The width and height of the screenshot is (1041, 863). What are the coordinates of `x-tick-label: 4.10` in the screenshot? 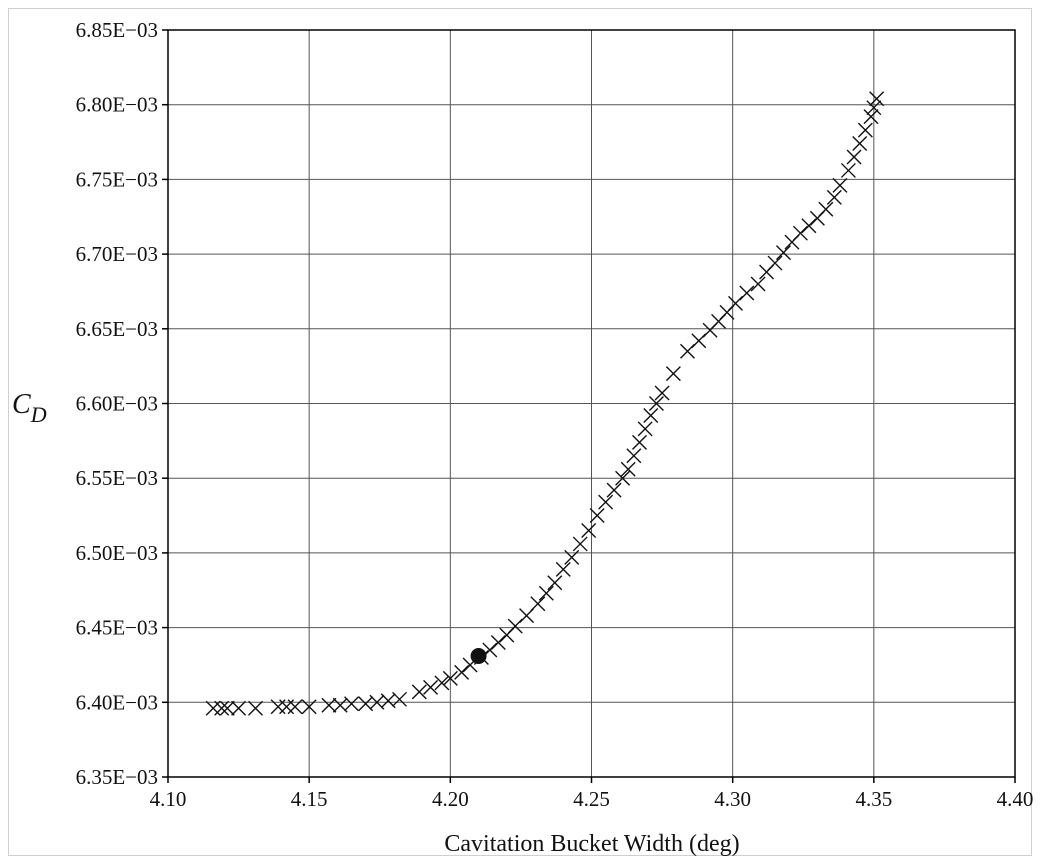 It's located at (168, 799).